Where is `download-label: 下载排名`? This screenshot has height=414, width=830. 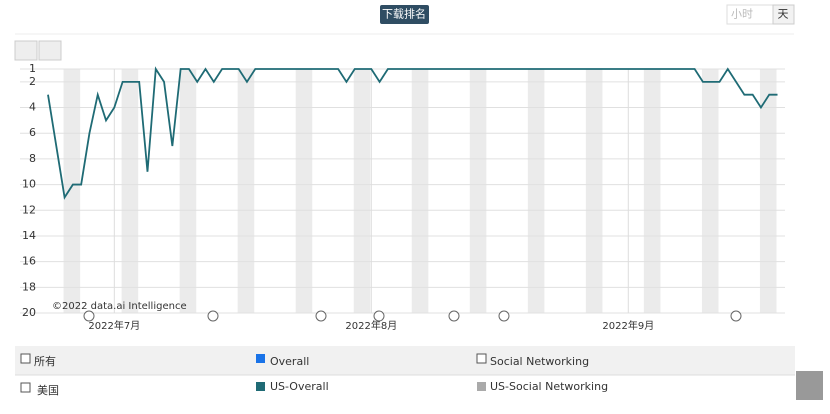
download-label: 下载排名 is located at coordinates (404, 14).